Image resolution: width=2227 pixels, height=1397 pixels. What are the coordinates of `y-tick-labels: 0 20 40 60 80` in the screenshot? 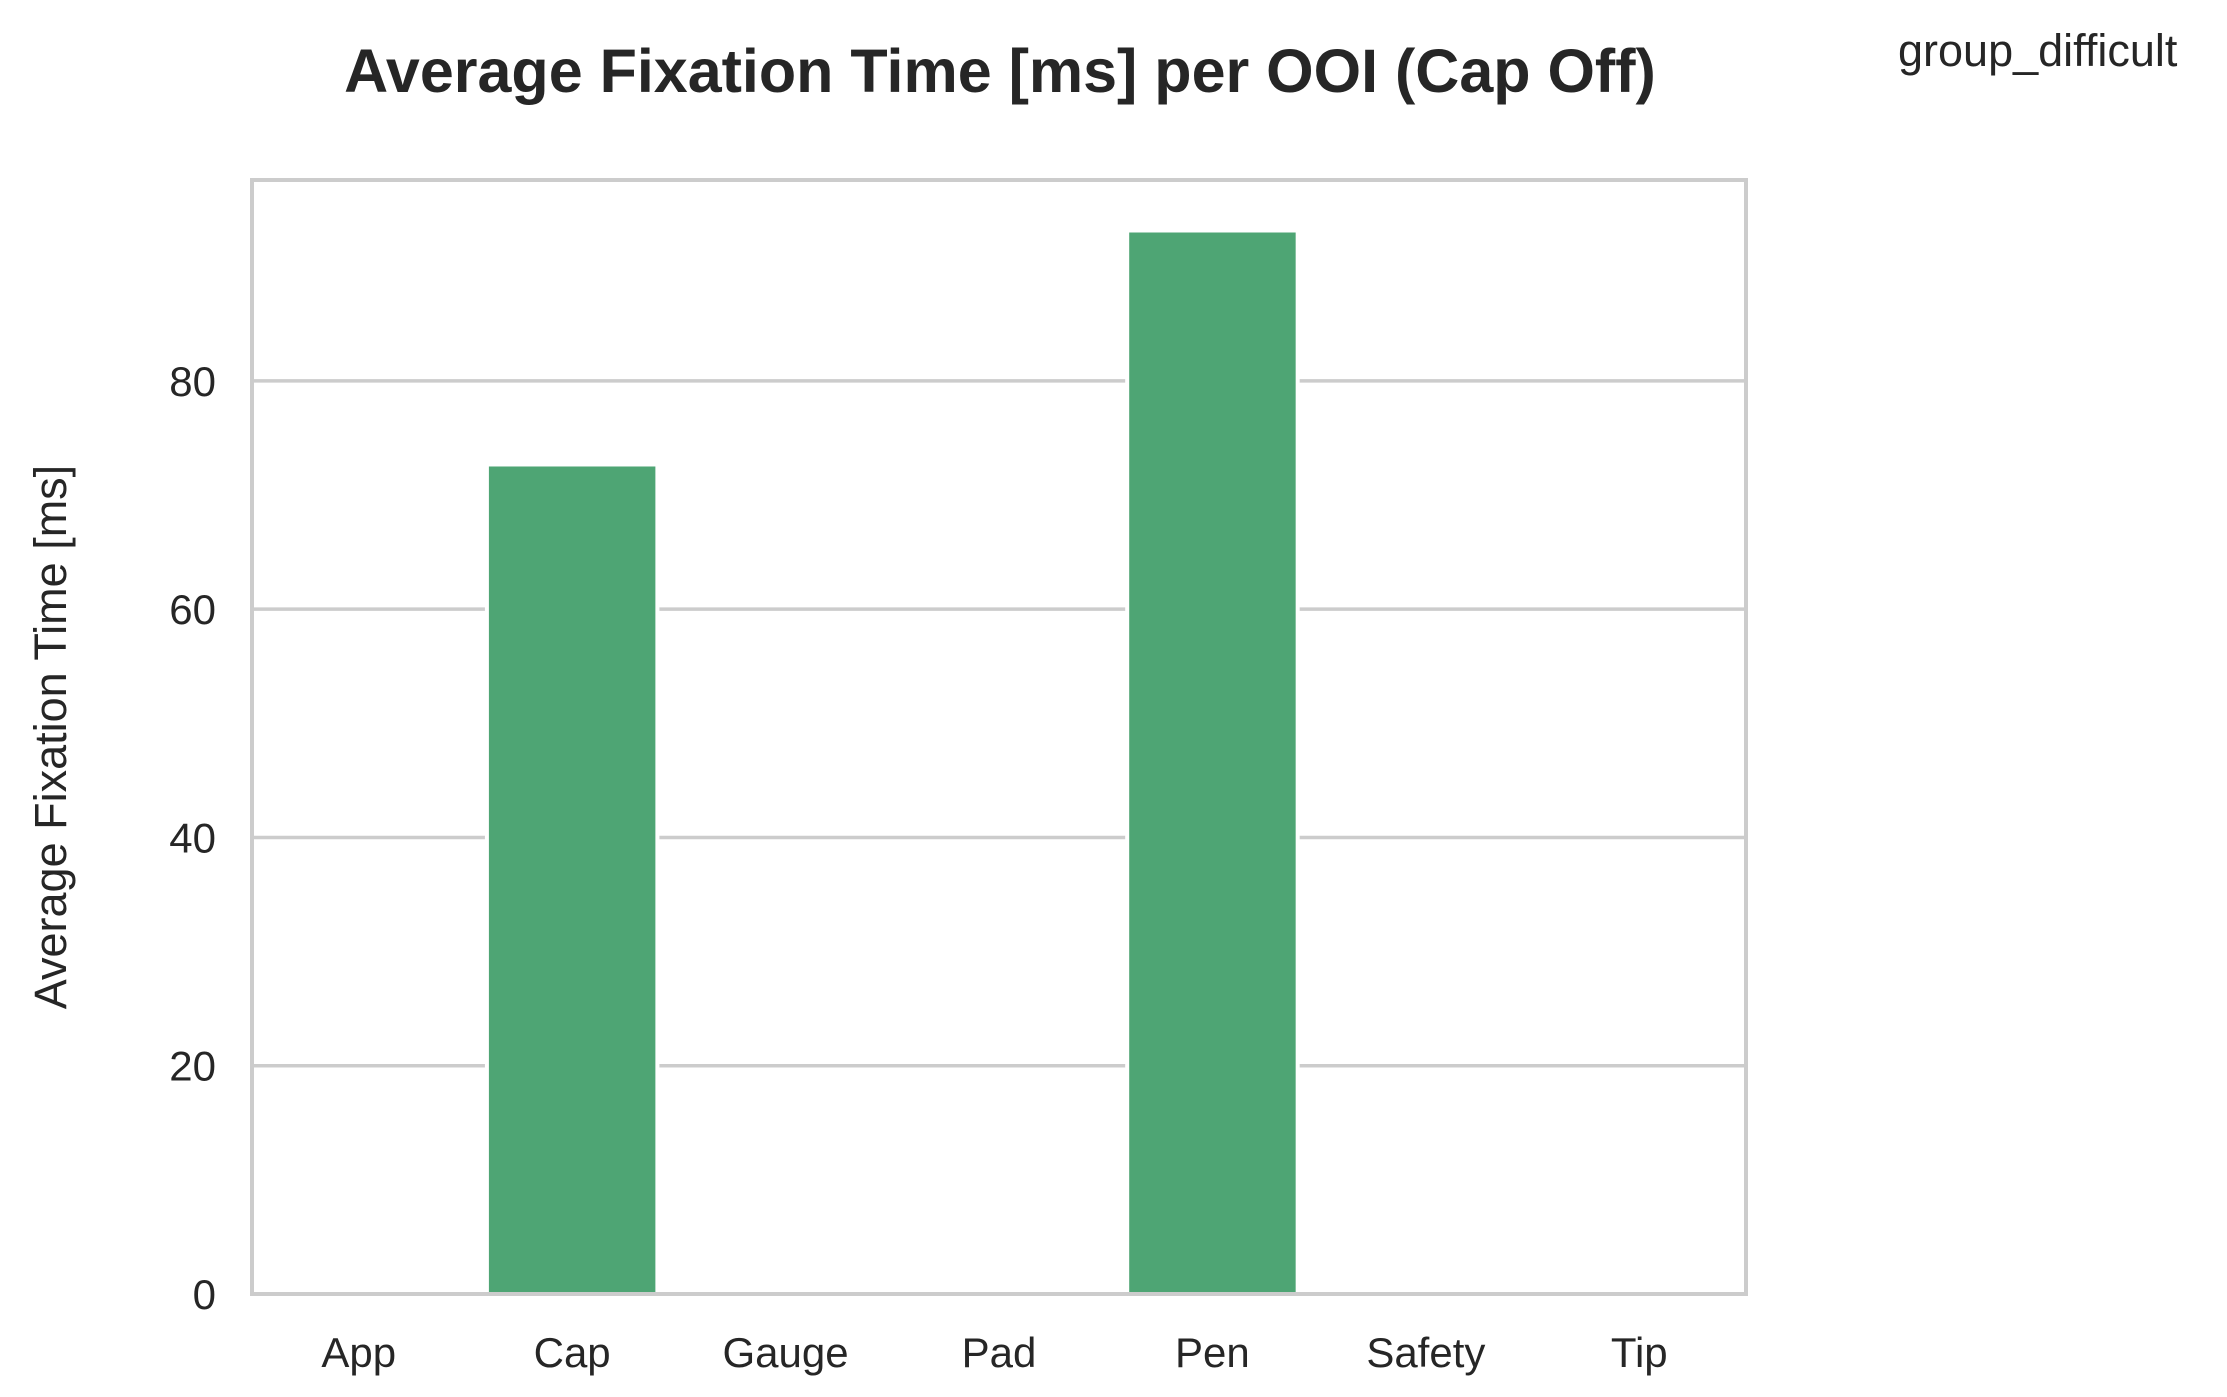 It's located at (192, 838).